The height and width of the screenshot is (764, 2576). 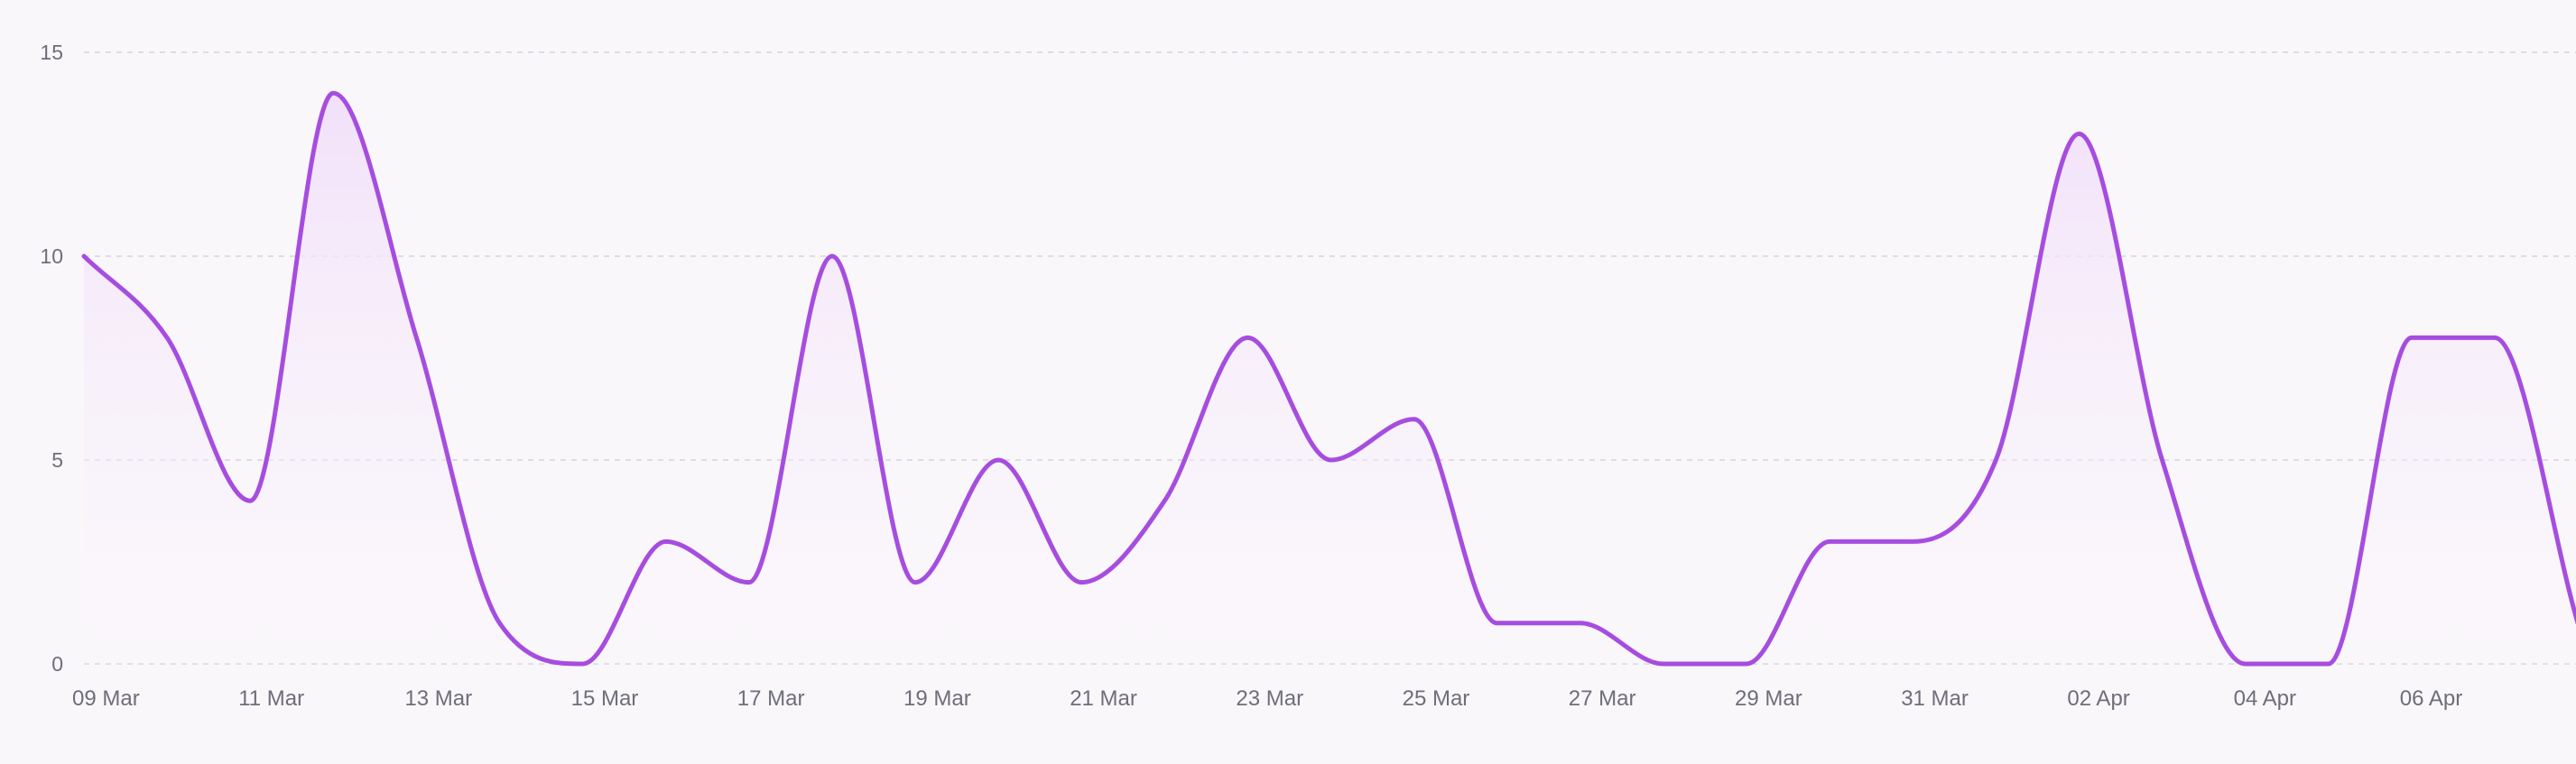 What do you see at coordinates (51, 52) in the screenshot?
I see `y-tick-label: 15` at bounding box center [51, 52].